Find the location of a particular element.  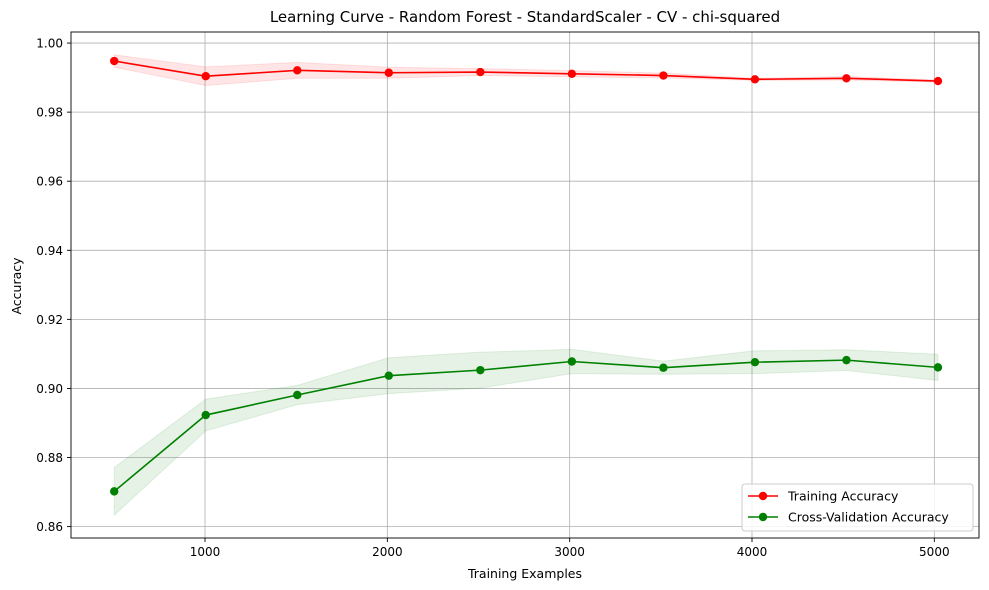

x-tick-label: 3000 is located at coordinates (569, 552).